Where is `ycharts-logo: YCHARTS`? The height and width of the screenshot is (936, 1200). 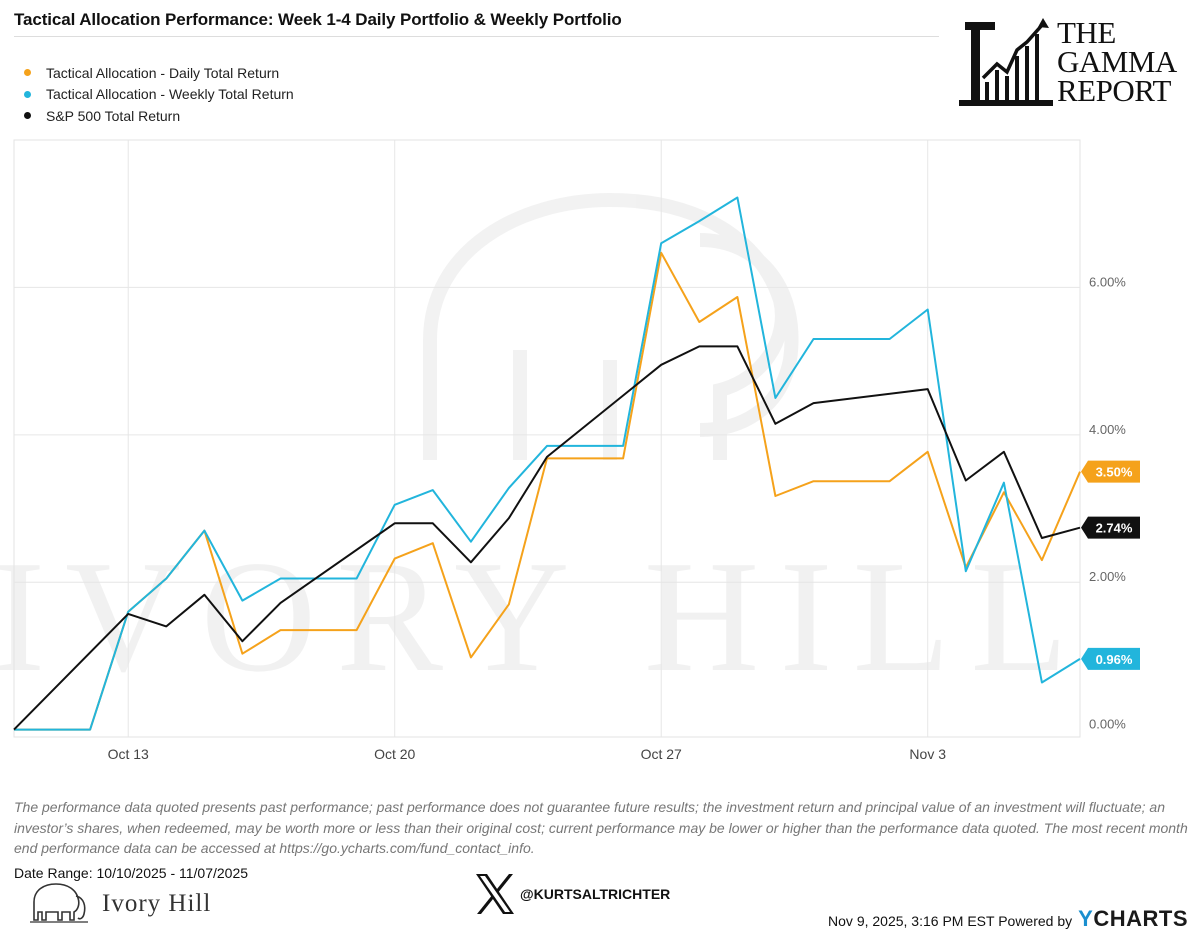 ycharts-logo: YCHARTS is located at coordinates (1133, 919).